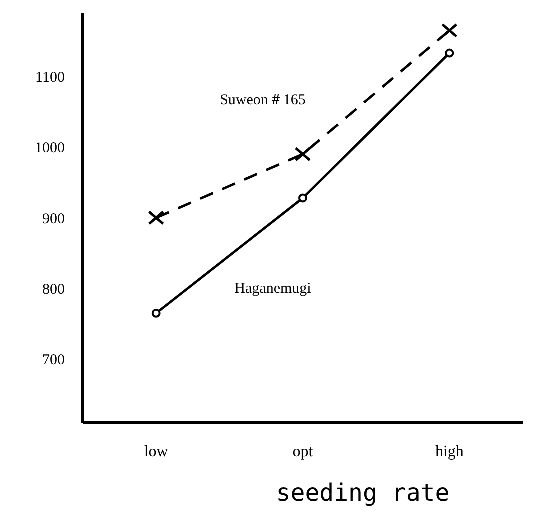 This screenshot has width=534, height=520. I want to click on x-tick-label: opt, so click(303, 451).